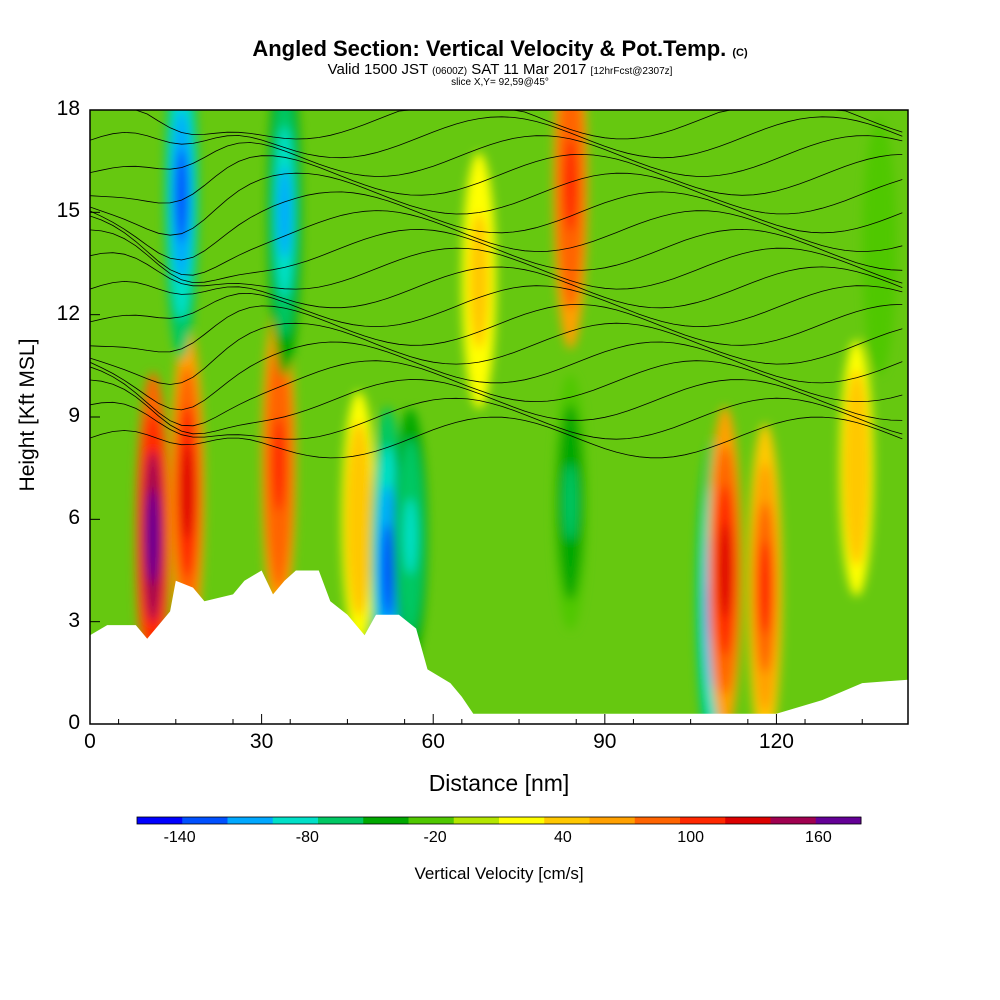 The width and height of the screenshot is (1000, 1000). What do you see at coordinates (631, 71) in the screenshot?
I see `forecast-info: [12hrFcst@2307z]` at bounding box center [631, 71].